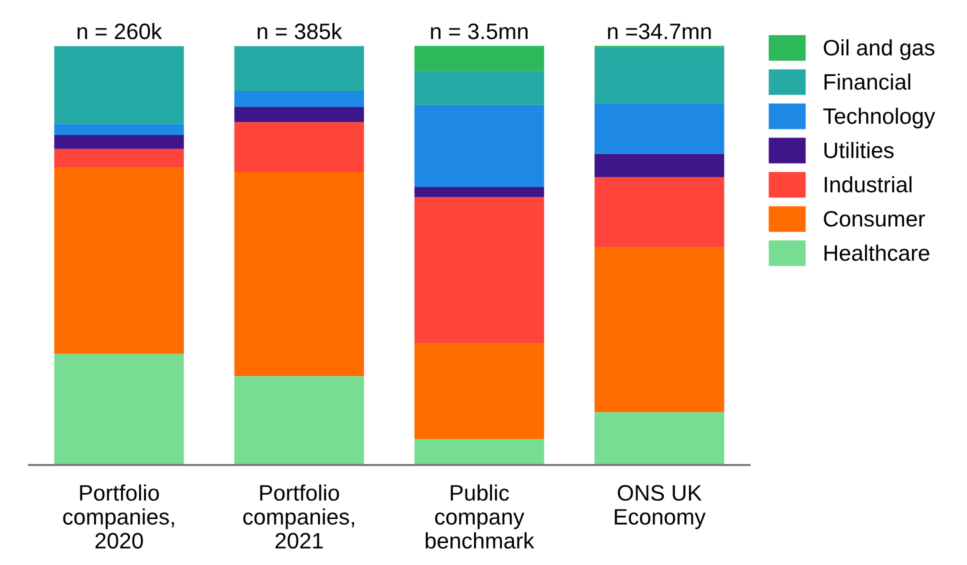 Image resolution: width=967 pixels, height=565 pixels. I want to click on legend-label: Industrial, so click(868, 184).